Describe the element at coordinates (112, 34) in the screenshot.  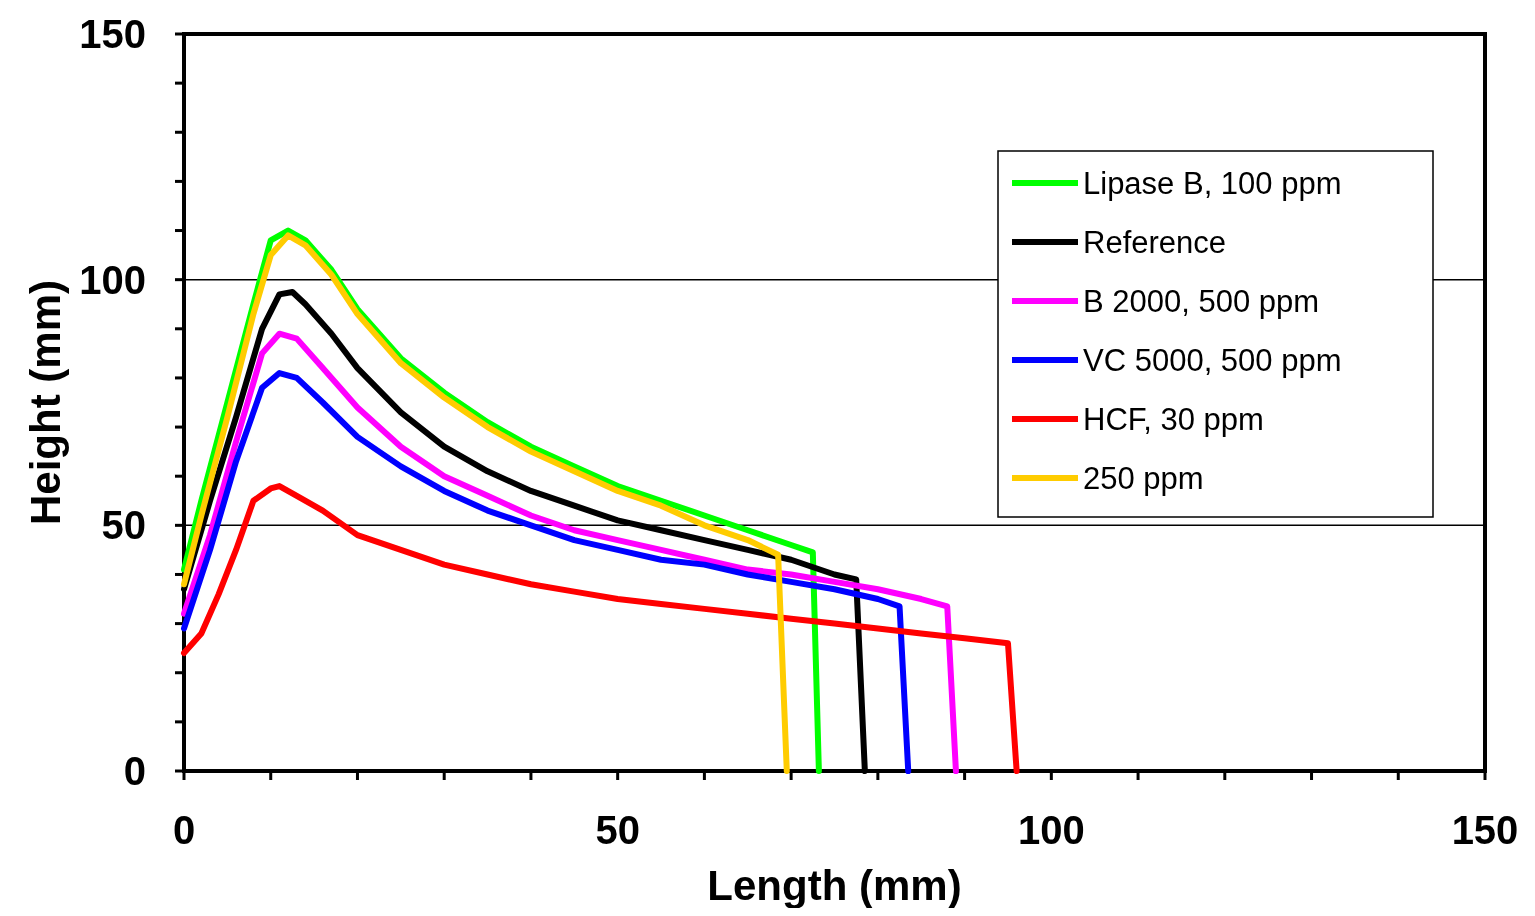
I see `y-tick-label: 150` at that location.